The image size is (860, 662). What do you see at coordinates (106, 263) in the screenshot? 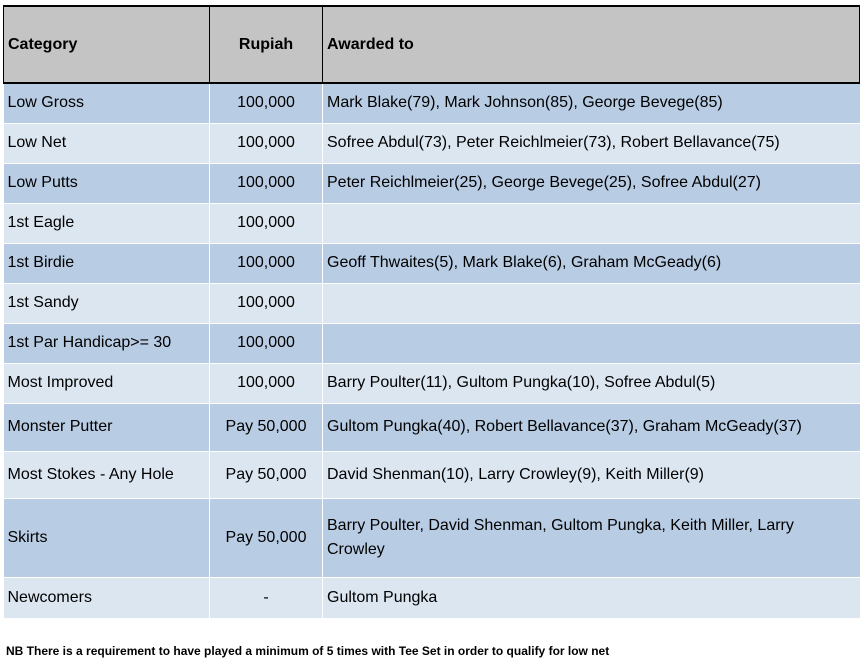
I see `category-cell: 1st Birdie` at bounding box center [106, 263].